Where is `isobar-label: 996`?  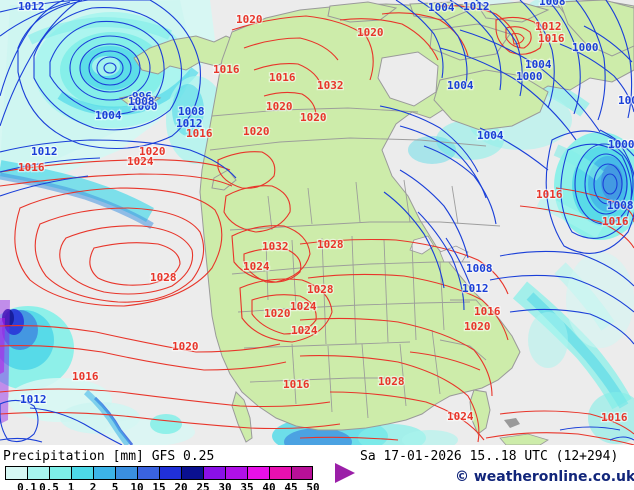
isobar-label: 996 is located at coordinates (142, 96).